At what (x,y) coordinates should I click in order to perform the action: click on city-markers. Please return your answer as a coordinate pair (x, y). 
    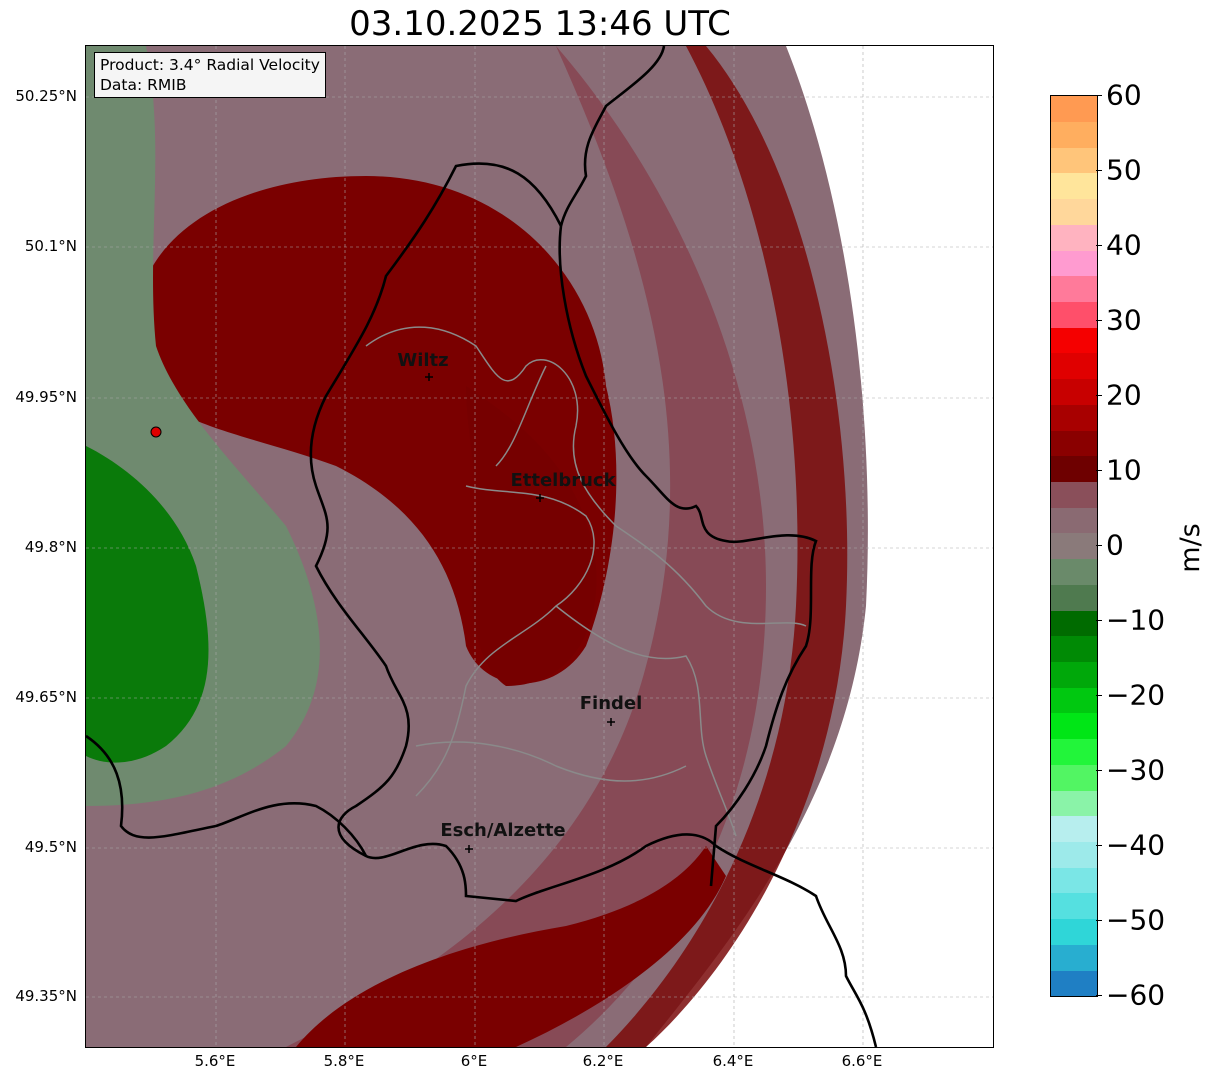
    Looking at the image, I should click on (520, 613).